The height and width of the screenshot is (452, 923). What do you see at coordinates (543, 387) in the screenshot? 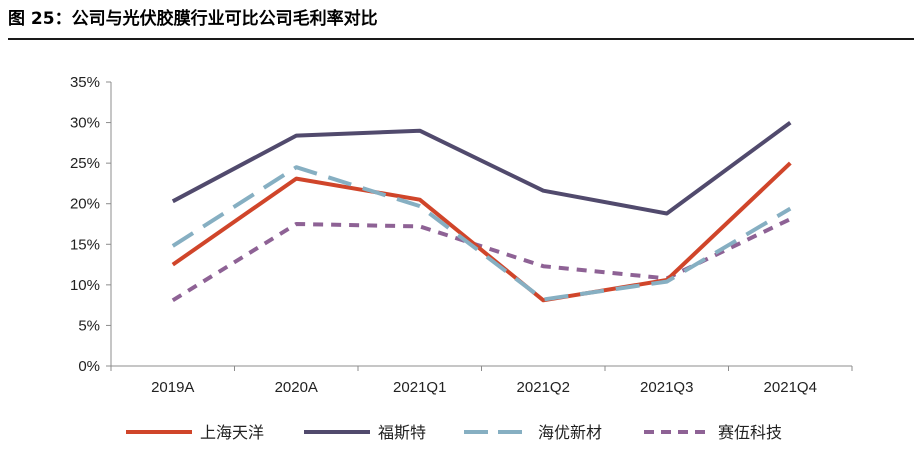
I see `x-tick-label: 2021Q2` at bounding box center [543, 387].